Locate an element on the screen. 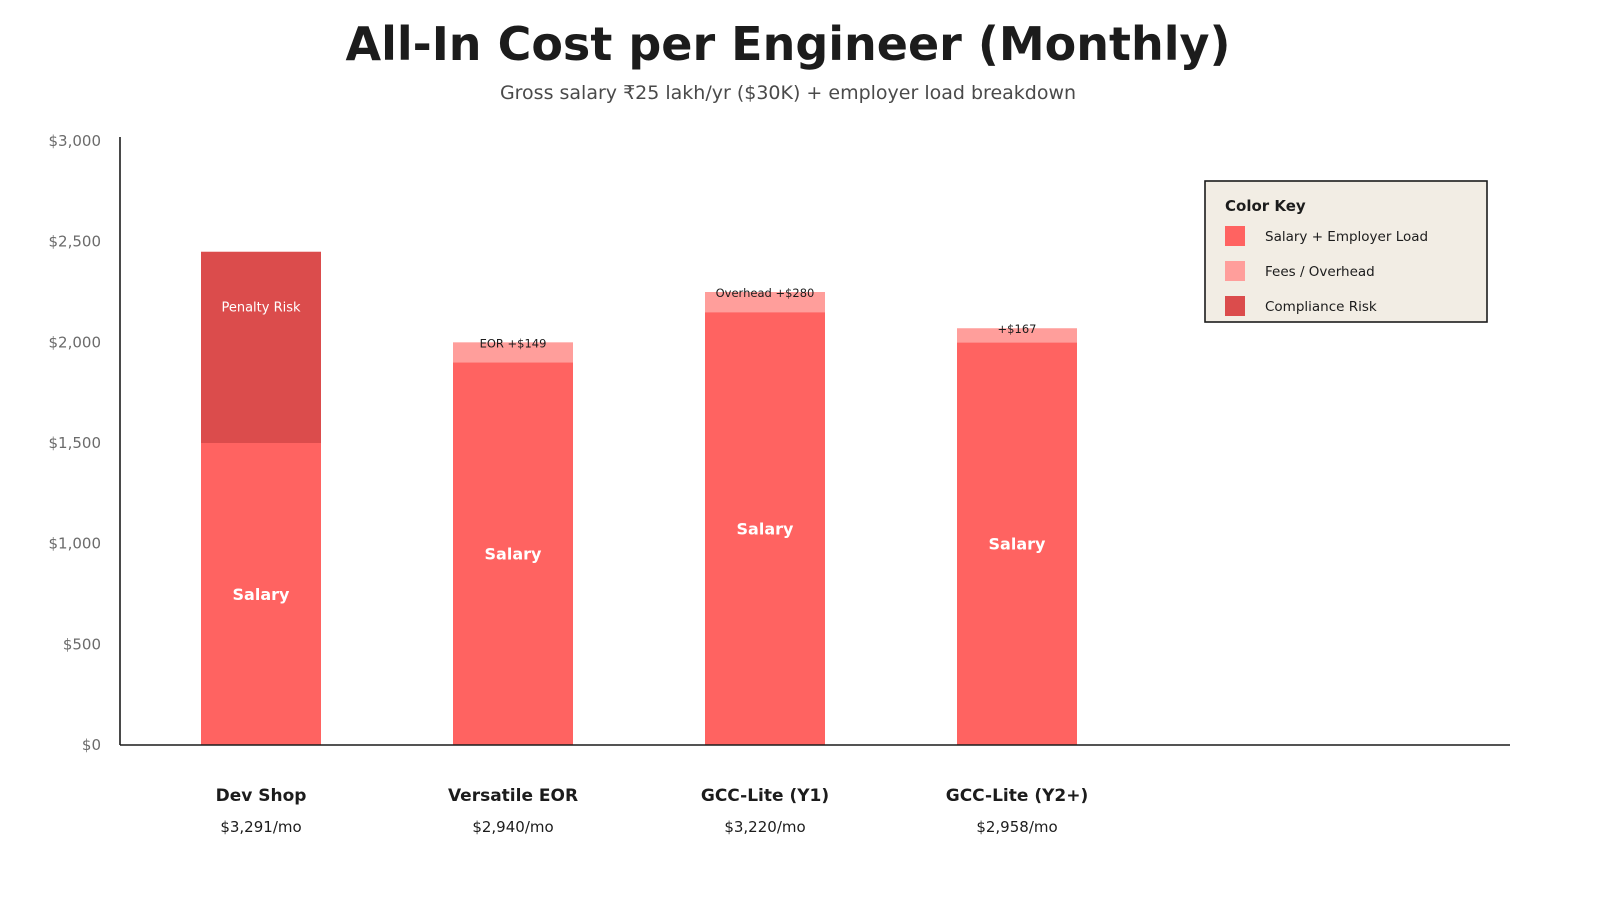 The image size is (1600, 900). bar-segment-label: +$167 is located at coordinates (1017, 329).